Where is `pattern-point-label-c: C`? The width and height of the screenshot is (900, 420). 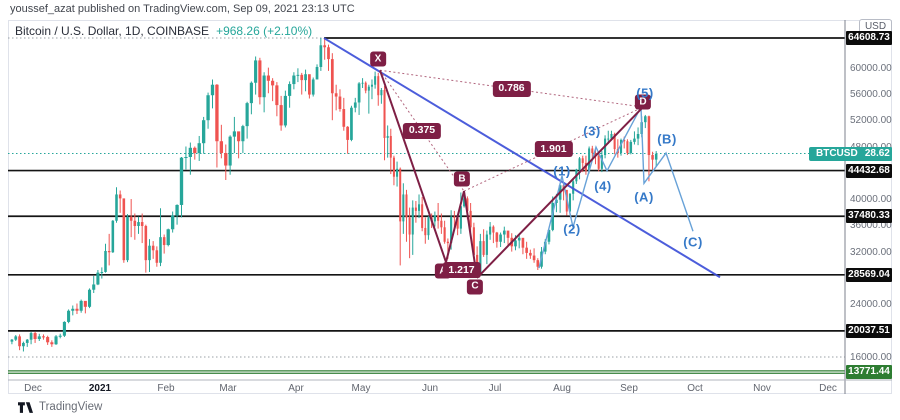
pattern-point-label-c: C is located at coordinates (475, 287).